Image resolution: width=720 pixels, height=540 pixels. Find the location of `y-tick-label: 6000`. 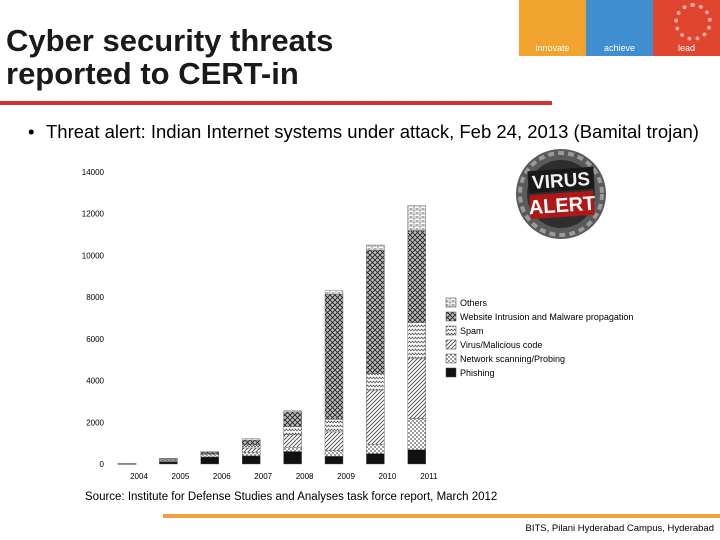

y-tick-label: 6000 is located at coordinates (95, 339).